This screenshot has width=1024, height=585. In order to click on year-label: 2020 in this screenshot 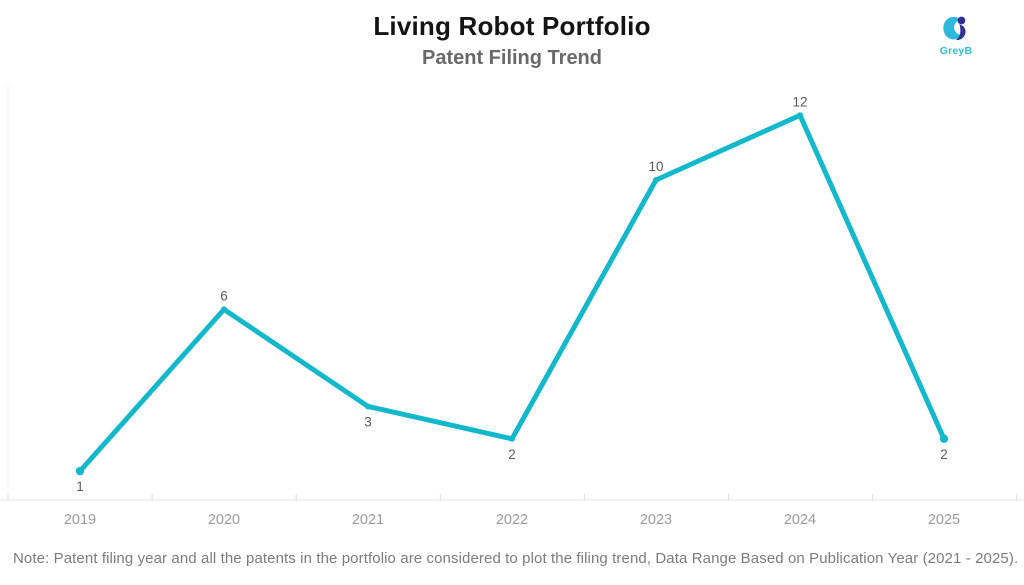, I will do `click(224, 520)`.